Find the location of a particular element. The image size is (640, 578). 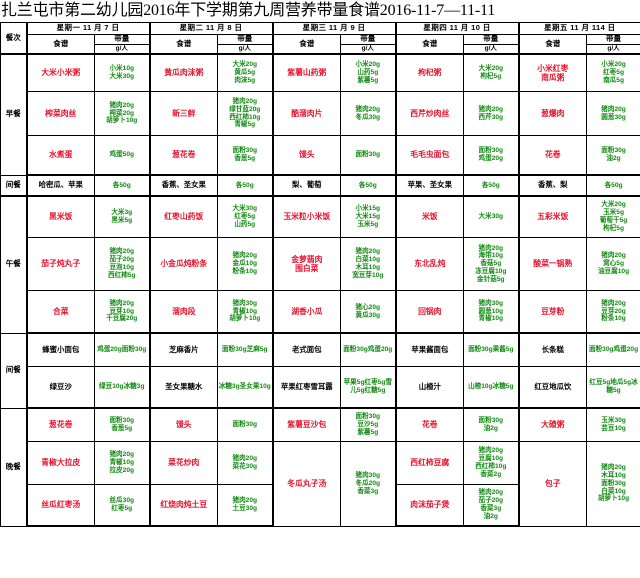

amount-cell: 玉米30g 芸豆10g is located at coordinates (613, 424).